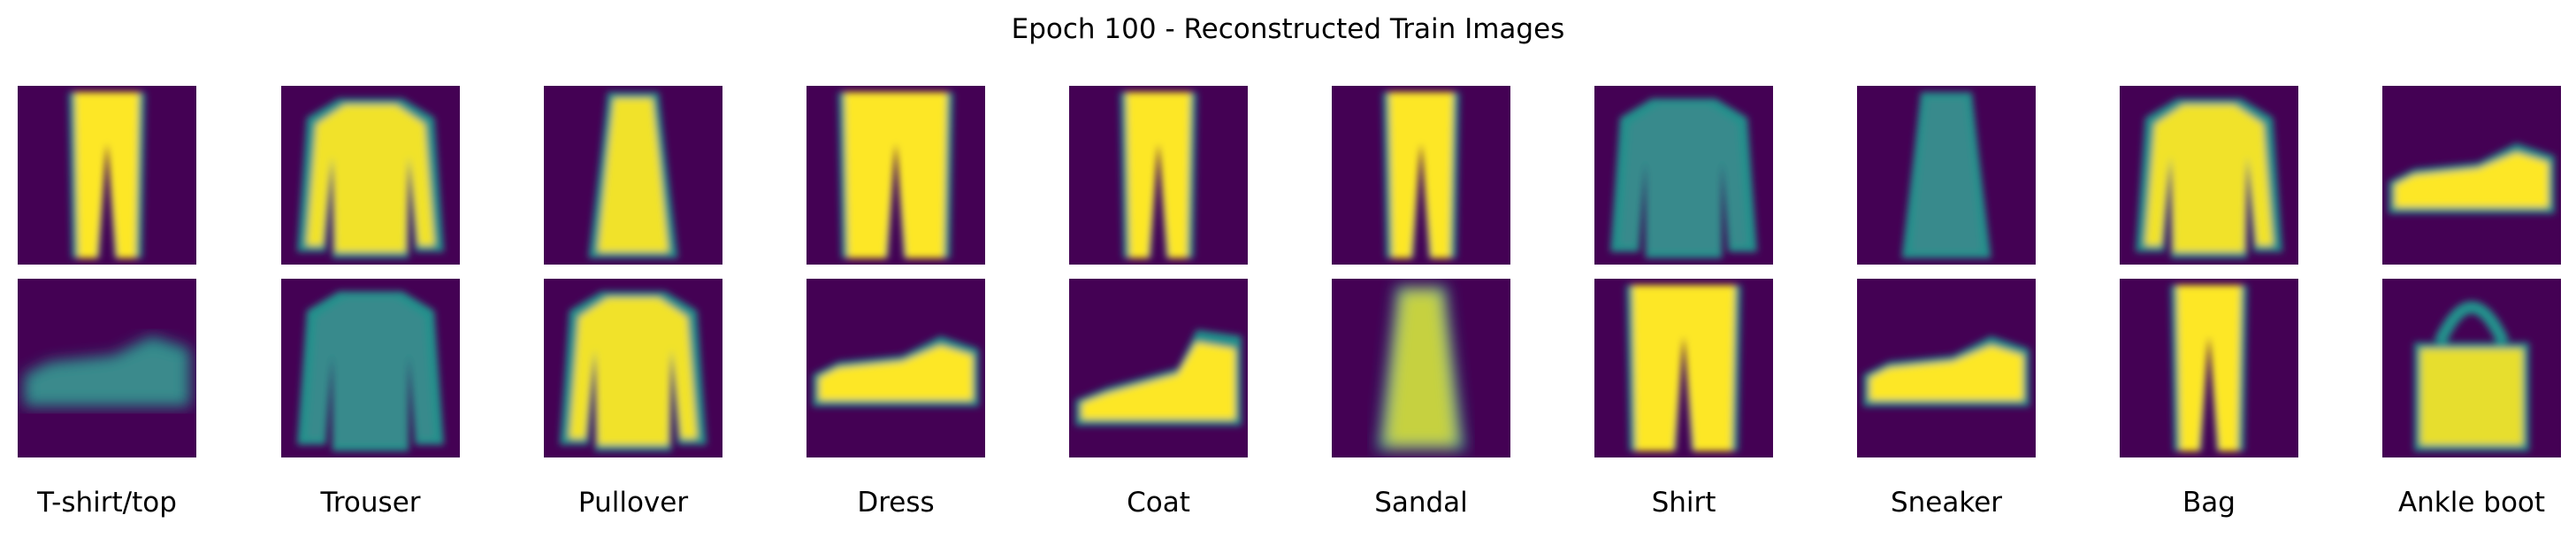  I want to click on class-label: T-shirt/top, so click(107, 503).